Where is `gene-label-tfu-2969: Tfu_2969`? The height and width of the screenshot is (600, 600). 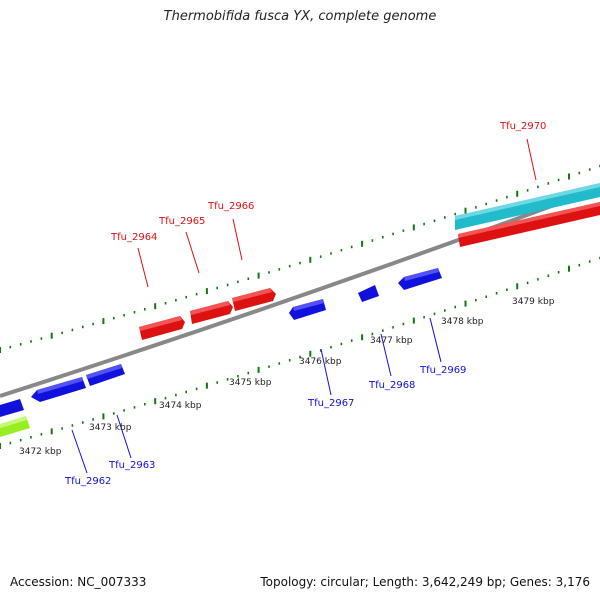 gene-label-tfu-2969: Tfu_2969 is located at coordinates (442, 370).